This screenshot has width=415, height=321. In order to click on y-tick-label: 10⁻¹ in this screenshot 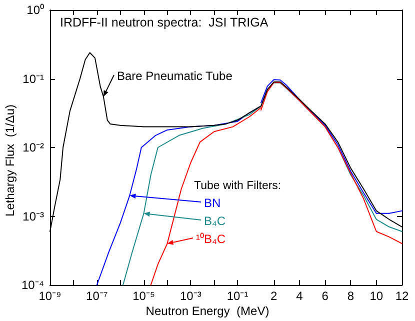, I will do `click(33, 79)`.